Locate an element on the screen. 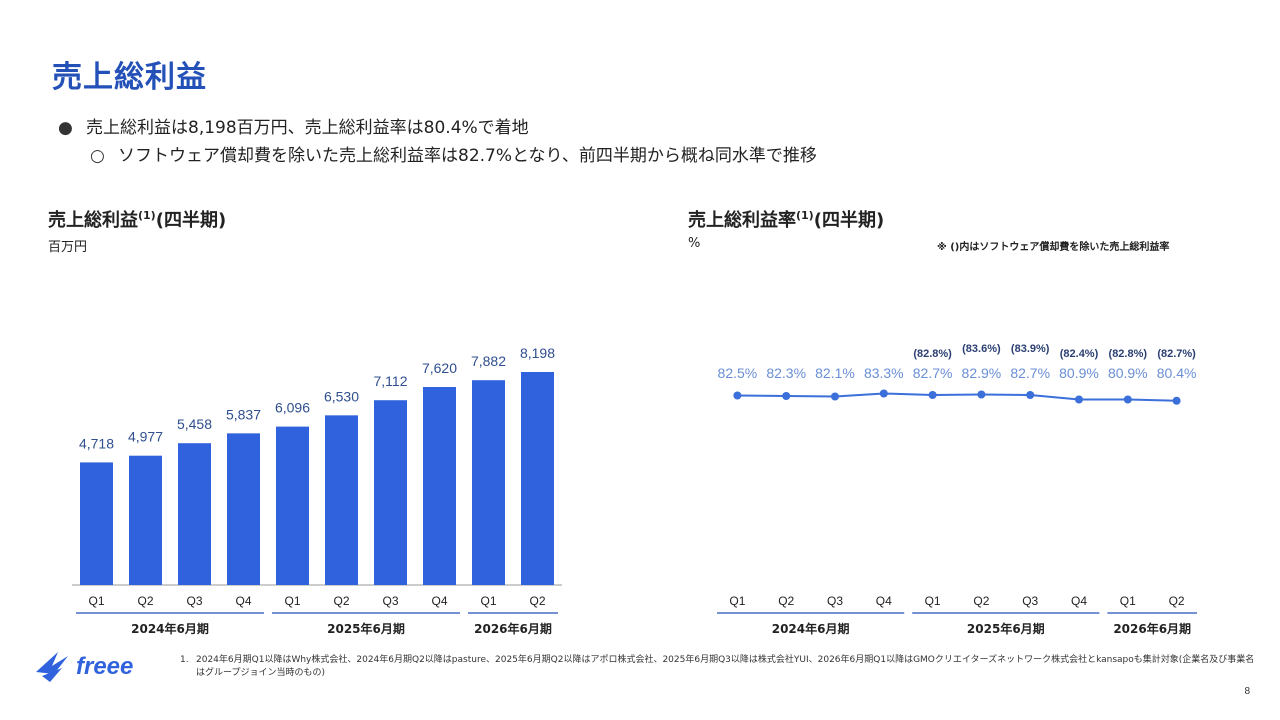 This screenshot has width=1280, height=720. bar-value-label: 7,112 is located at coordinates (391, 381).